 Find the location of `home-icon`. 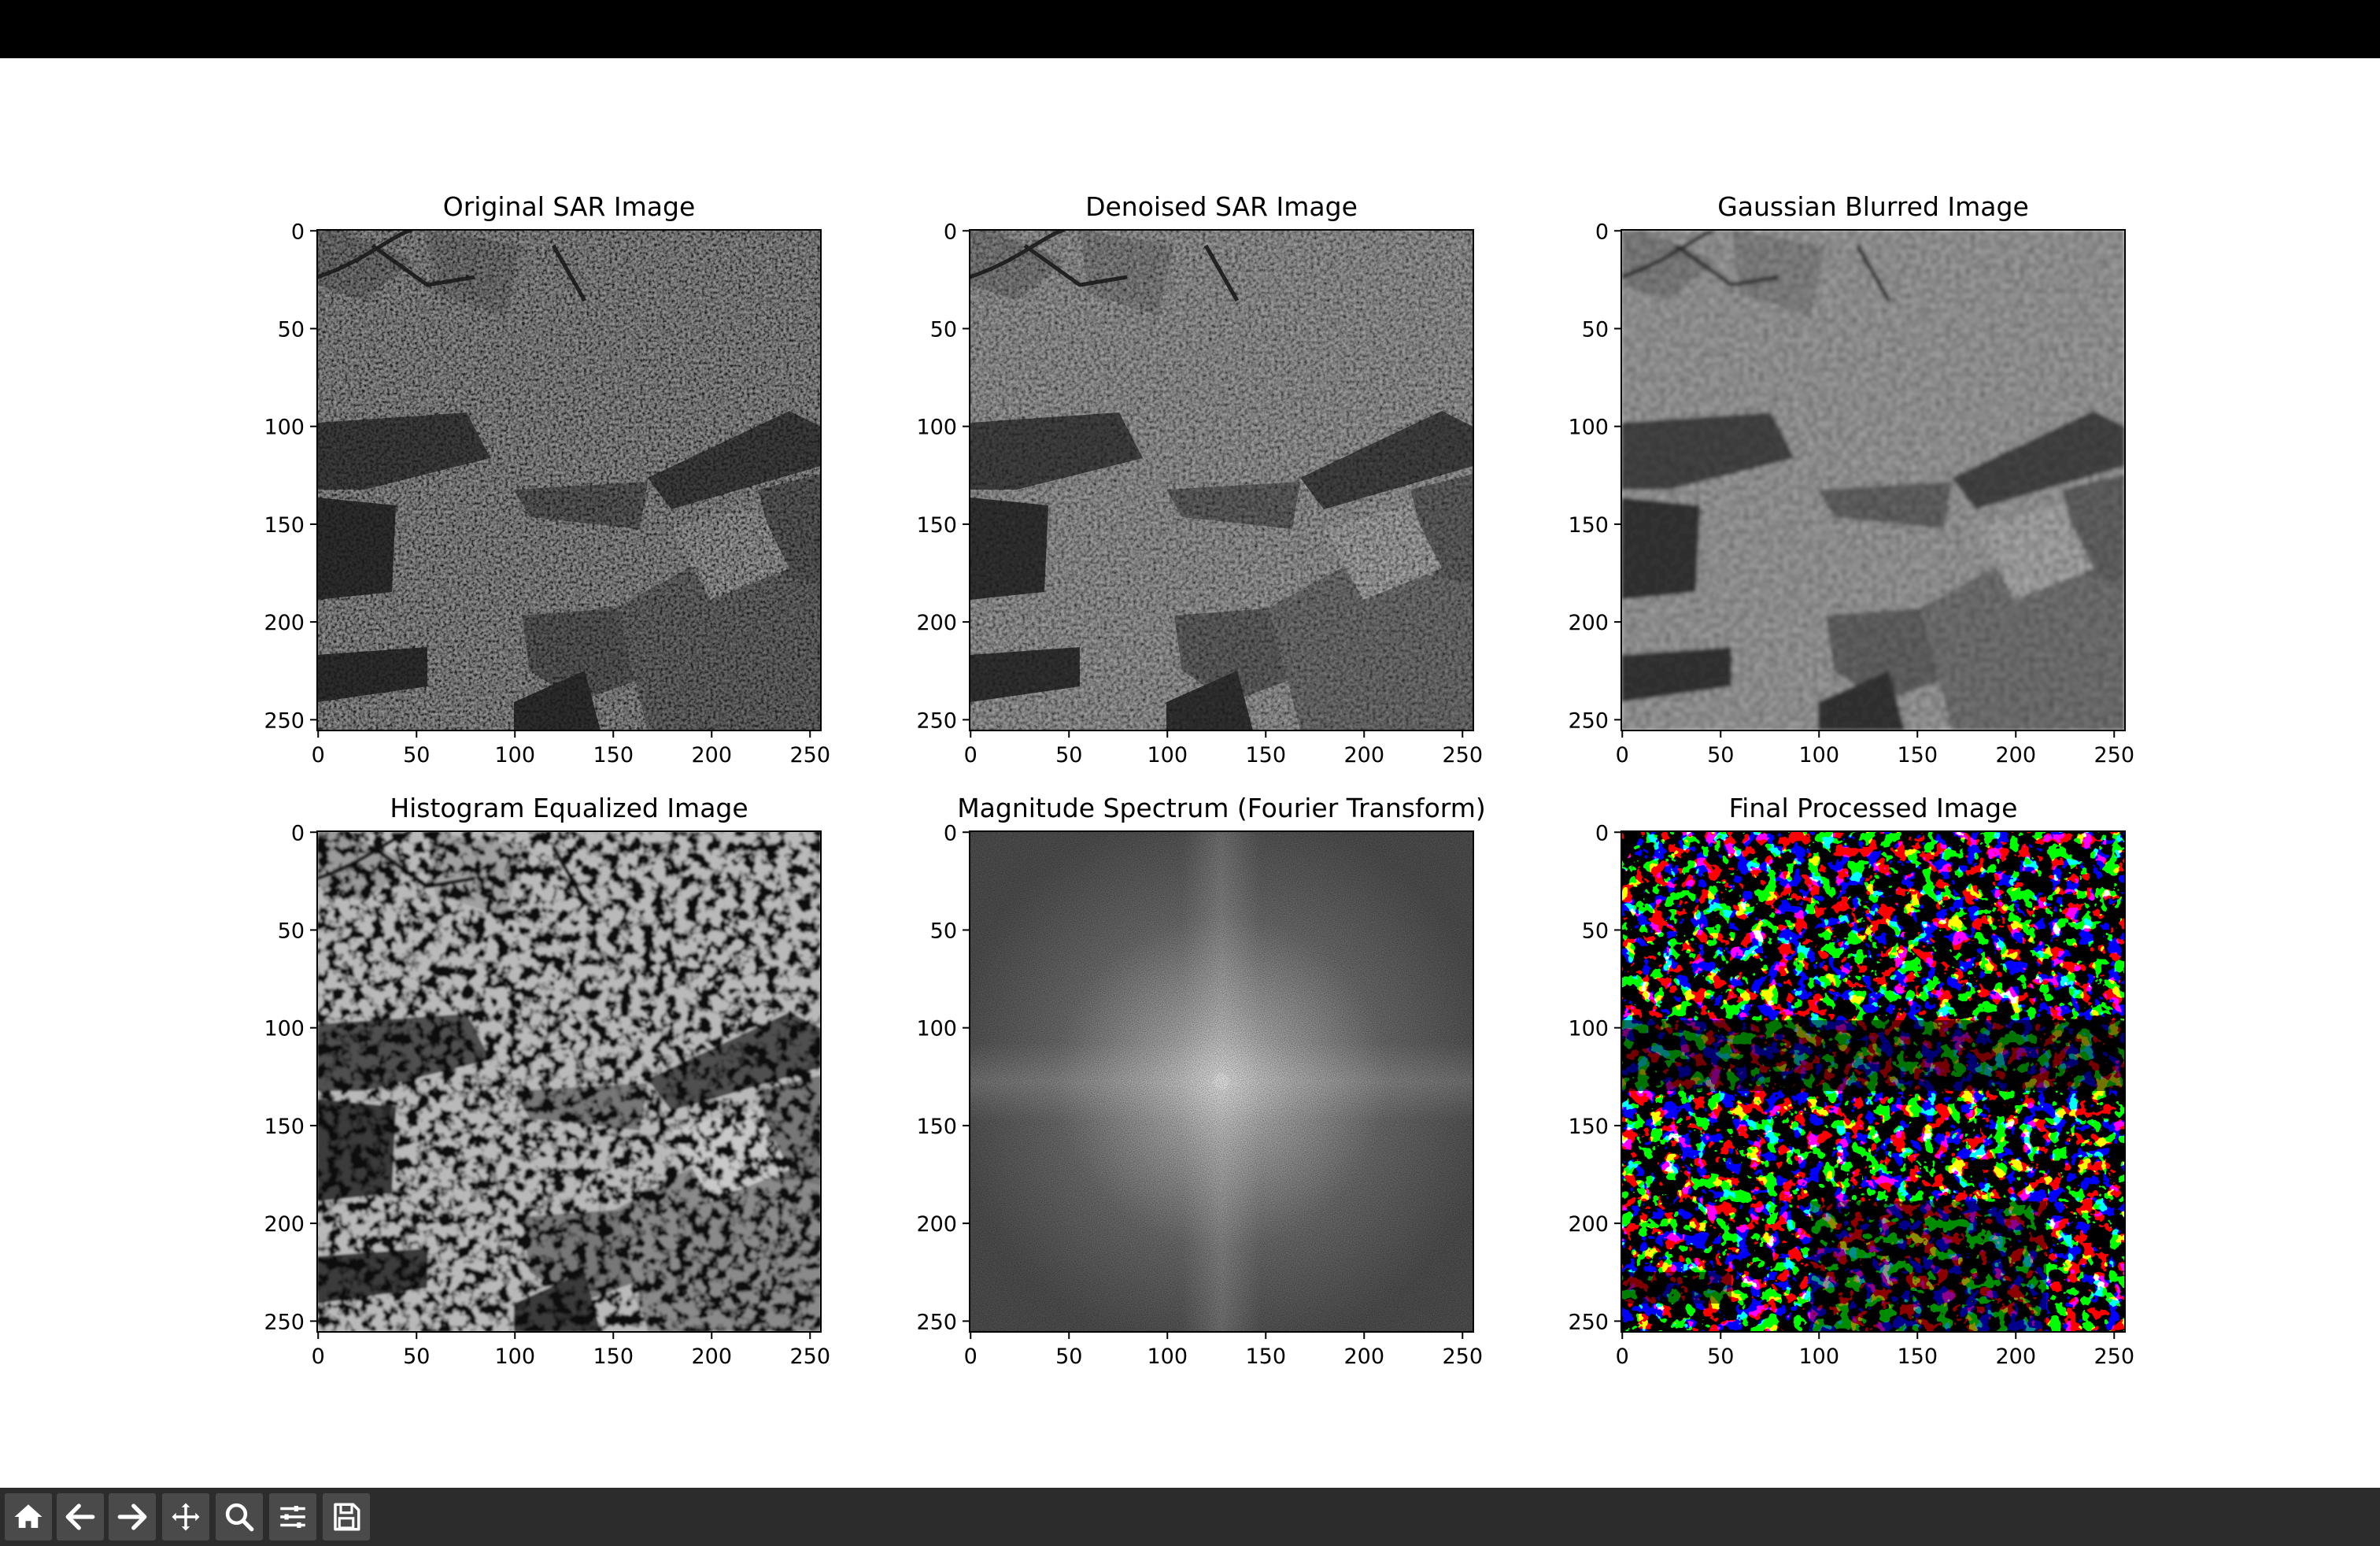

home-icon is located at coordinates (28, 1516).